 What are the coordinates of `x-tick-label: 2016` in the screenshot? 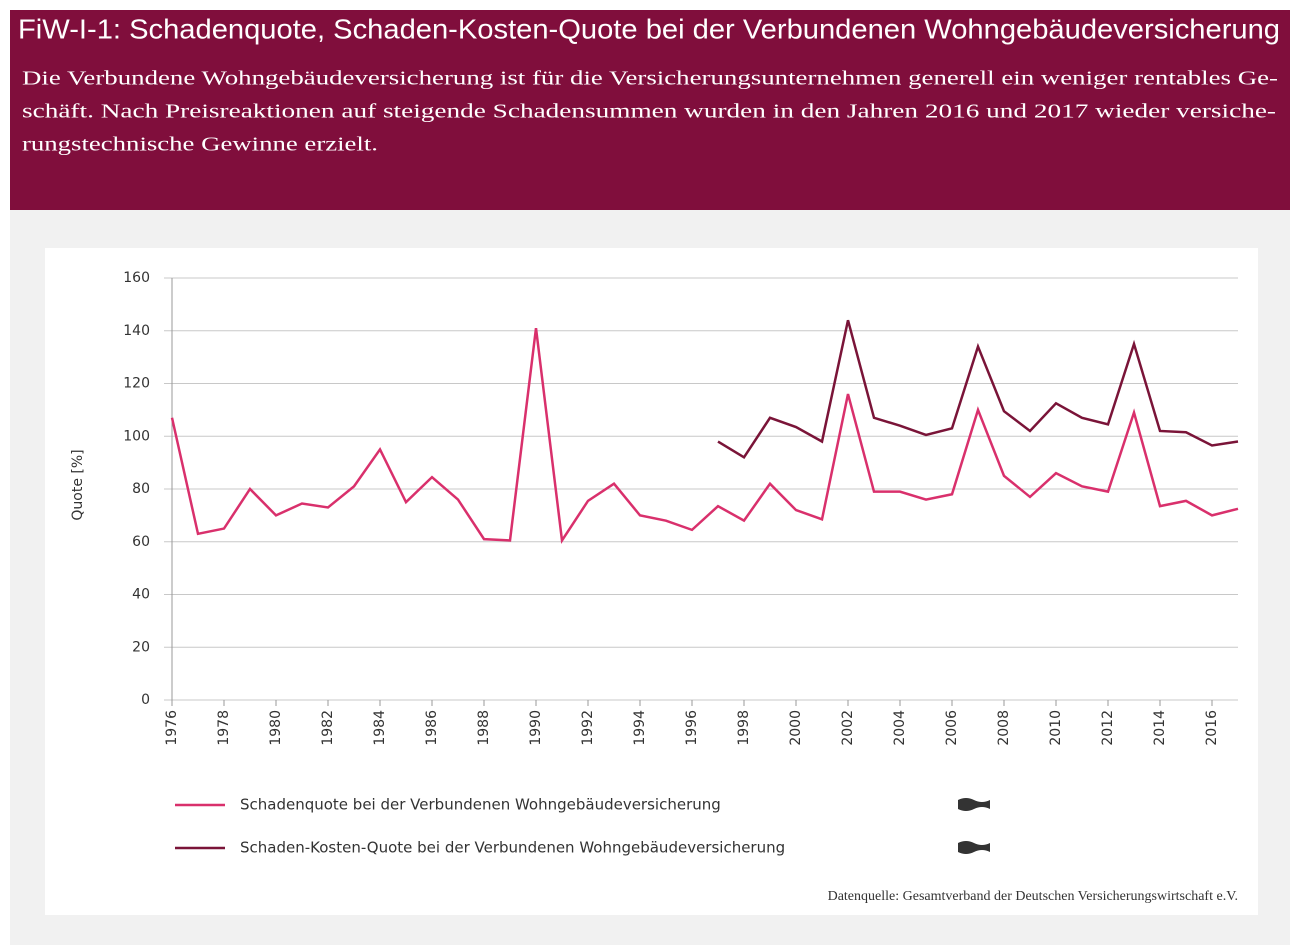 It's located at (1212, 728).